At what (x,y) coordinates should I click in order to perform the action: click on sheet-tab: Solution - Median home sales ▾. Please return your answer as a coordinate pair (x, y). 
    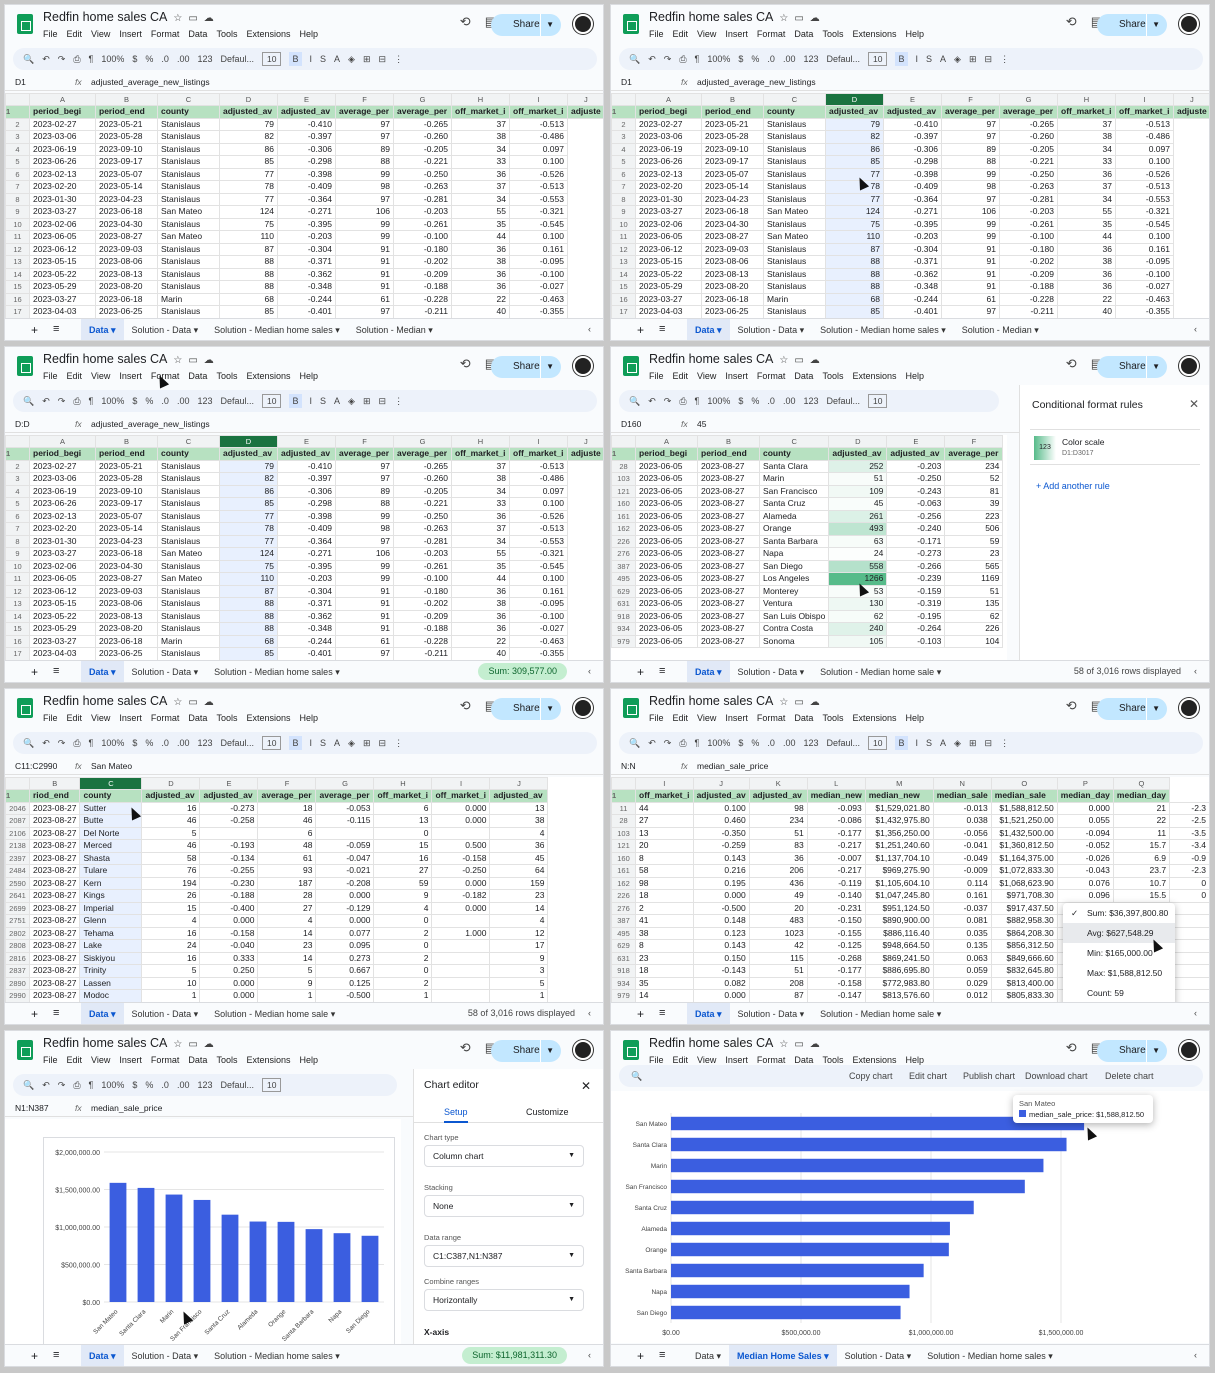
    Looking at the image, I should click on (990, 1356).